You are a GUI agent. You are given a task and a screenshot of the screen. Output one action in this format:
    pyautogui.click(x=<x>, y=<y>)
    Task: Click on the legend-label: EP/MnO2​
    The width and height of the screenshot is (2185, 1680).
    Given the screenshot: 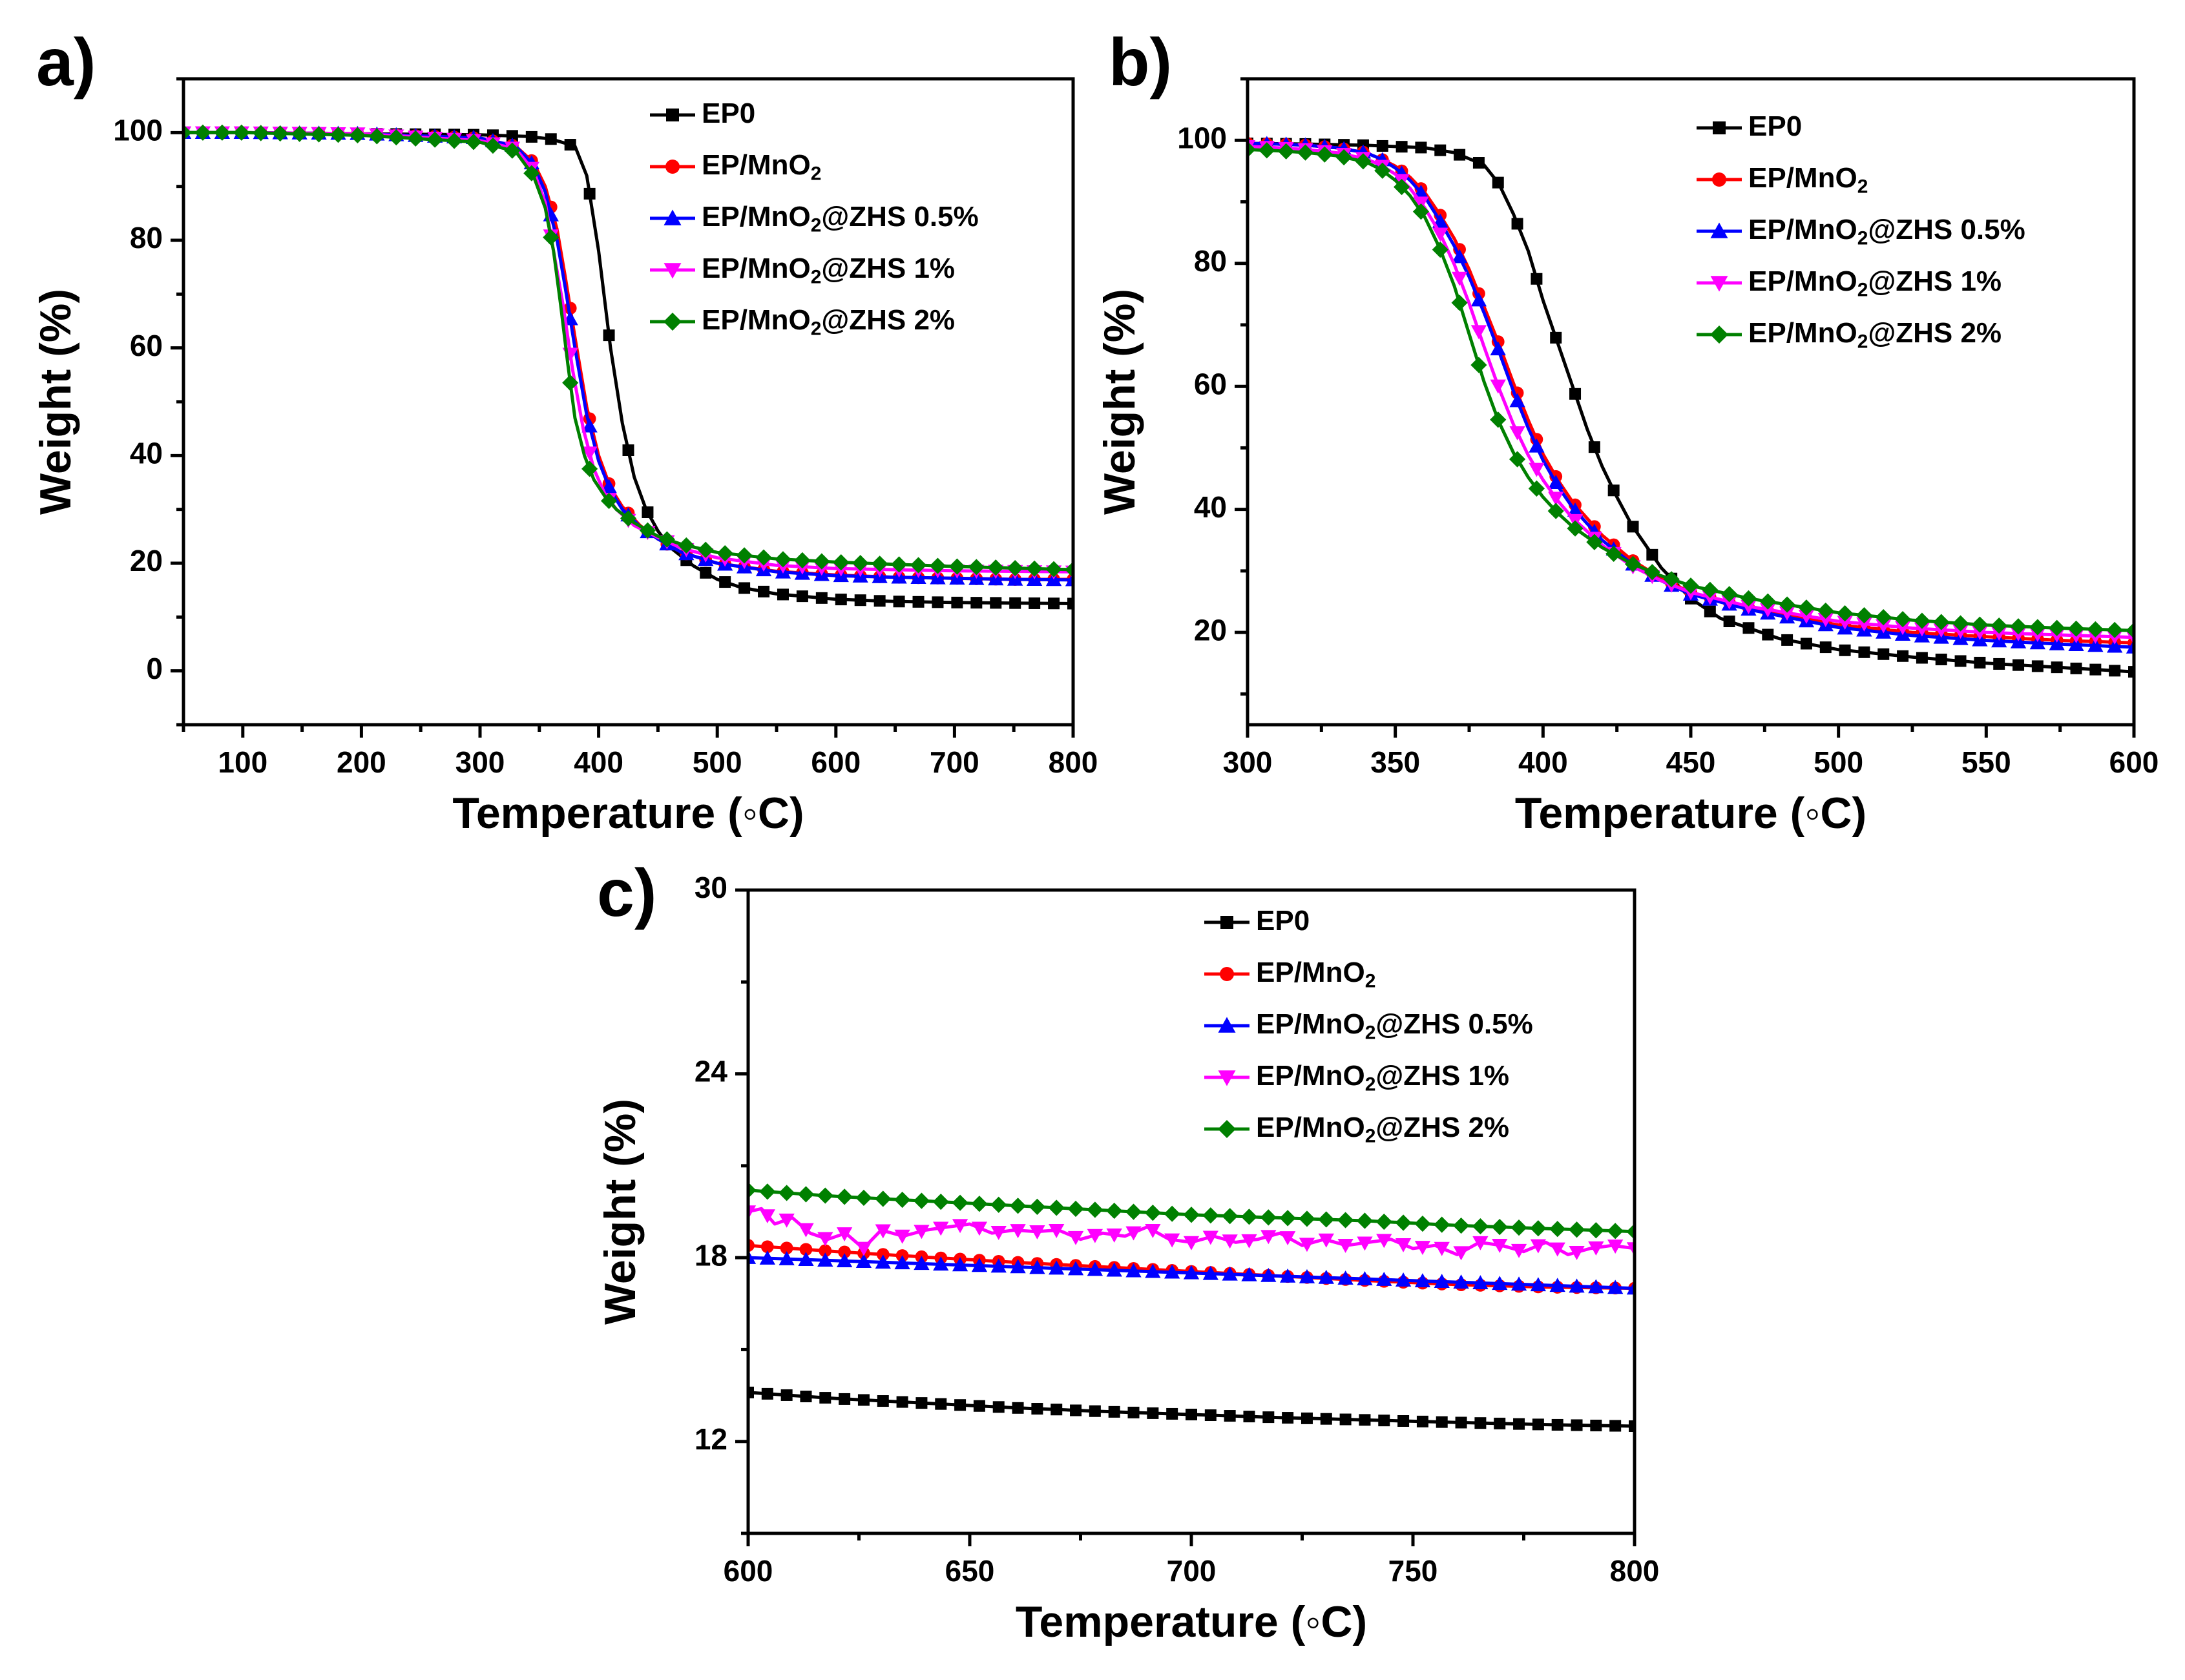 What is the action you would take?
    pyautogui.click(x=1808, y=180)
    